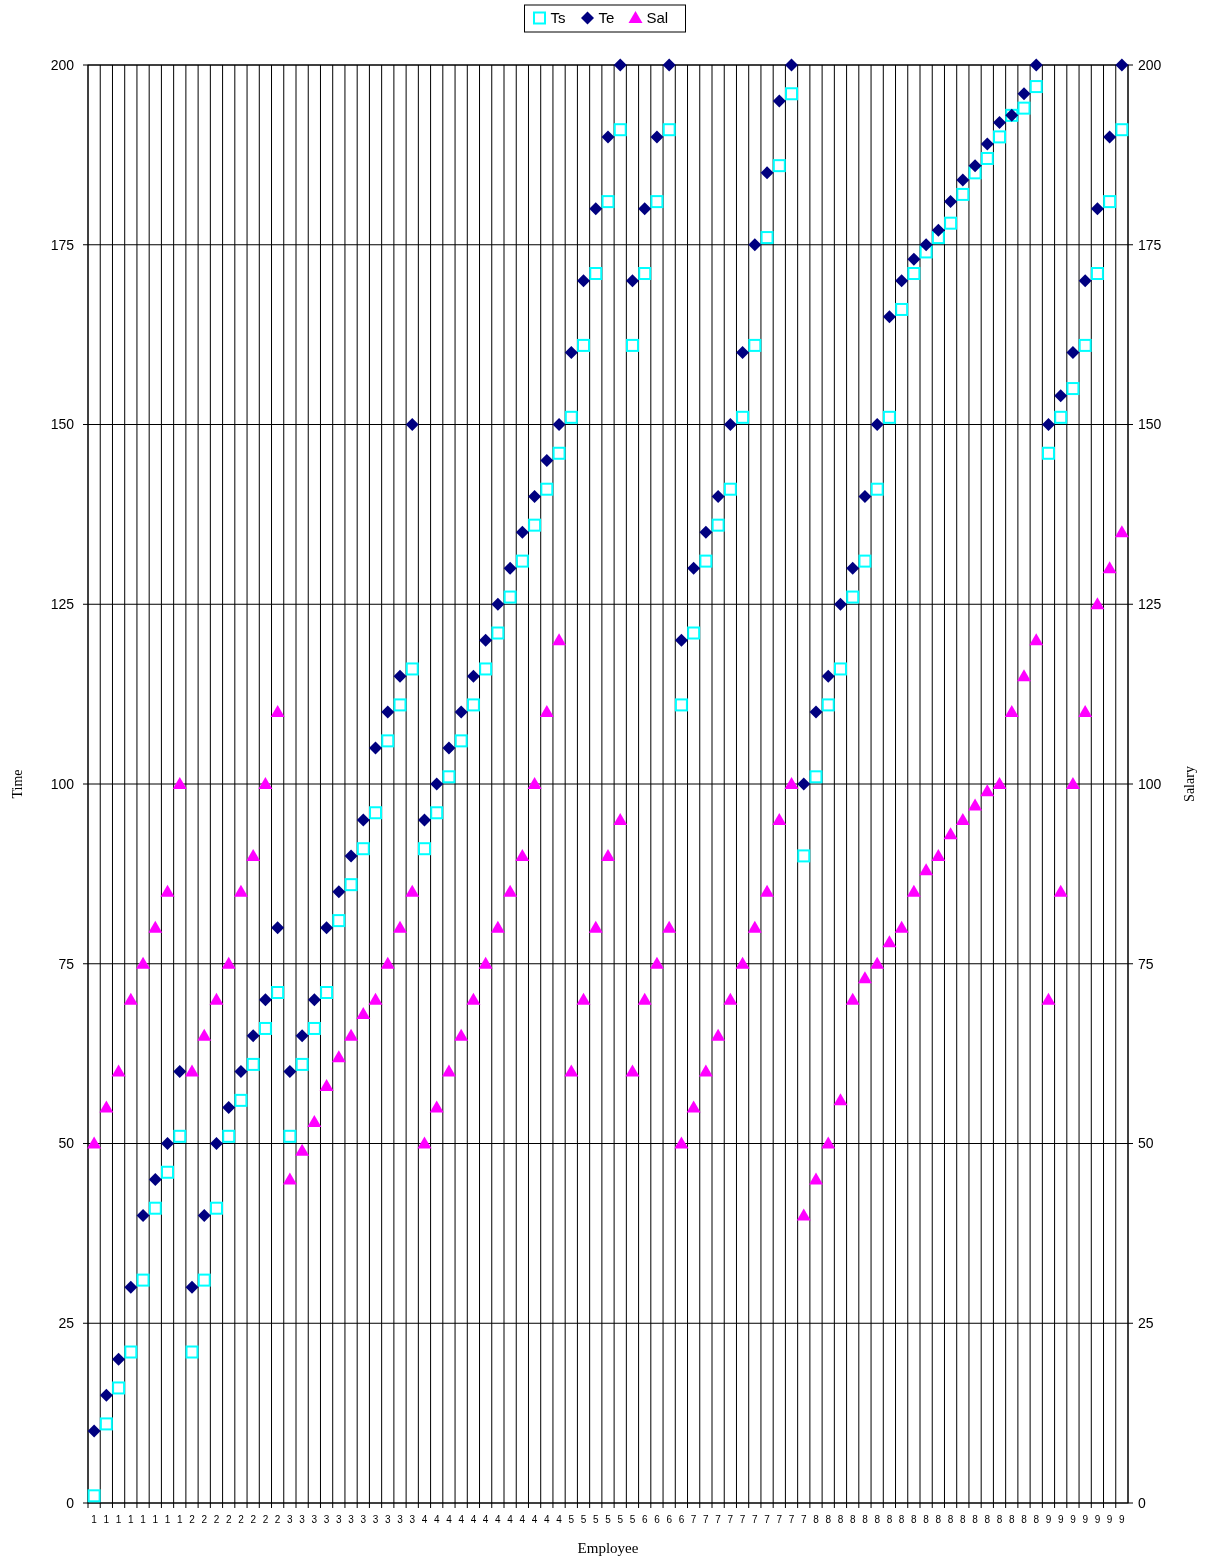 The height and width of the screenshot is (1562, 1210). What do you see at coordinates (70, 1502) in the screenshot?
I see `y-tick-label: 0` at bounding box center [70, 1502].